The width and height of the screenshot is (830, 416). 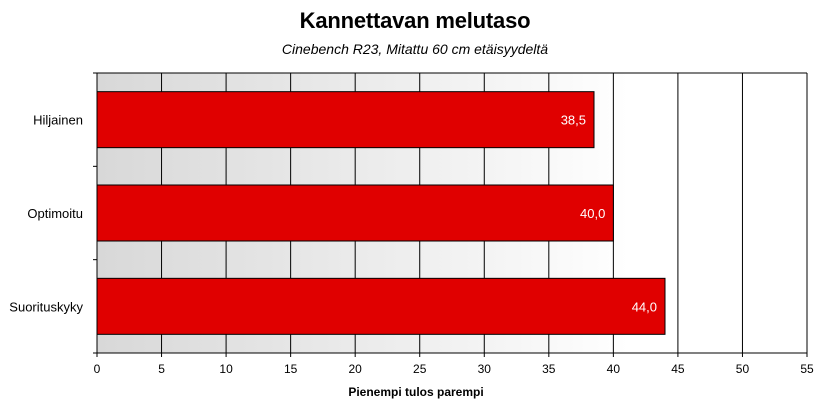 What do you see at coordinates (97, 369) in the screenshot?
I see `x-tick-label-0: 0` at bounding box center [97, 369].